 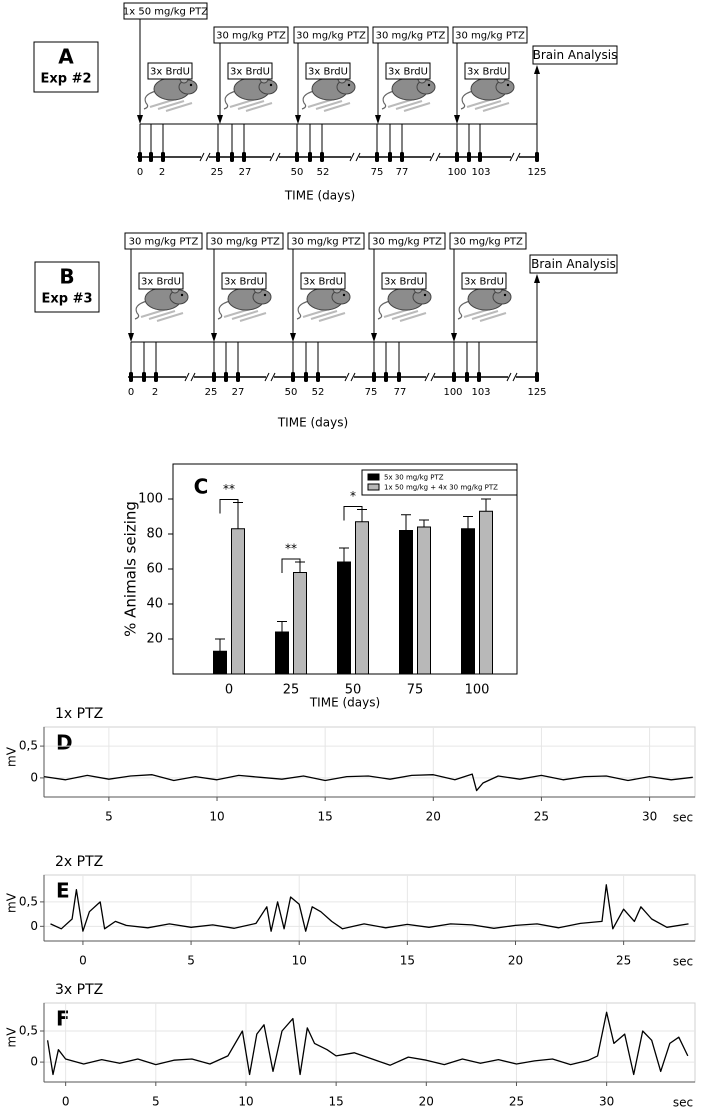 What do you see at coordinates (12, 1037) in the screenshot?
I see `y-axis-title: mV` at bounding box center [12, 1037].